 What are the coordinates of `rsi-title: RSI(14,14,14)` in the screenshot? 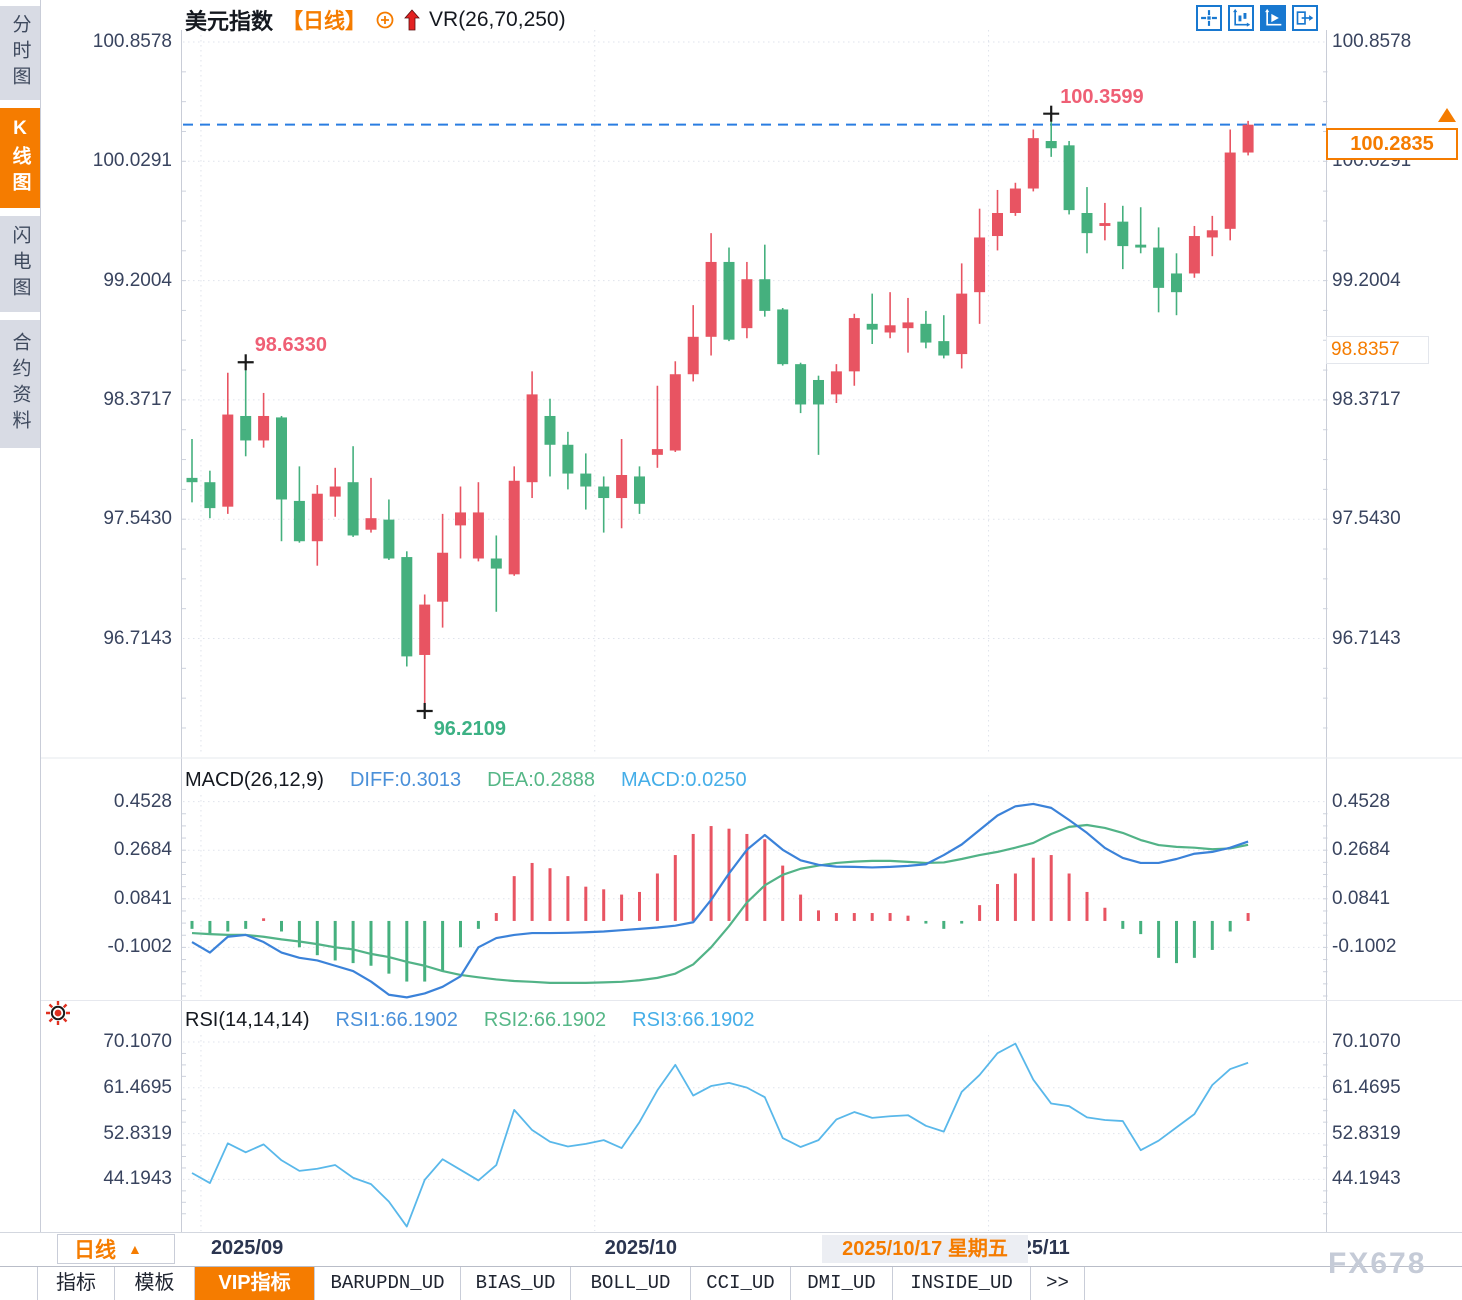 It's located at (247, 1019).